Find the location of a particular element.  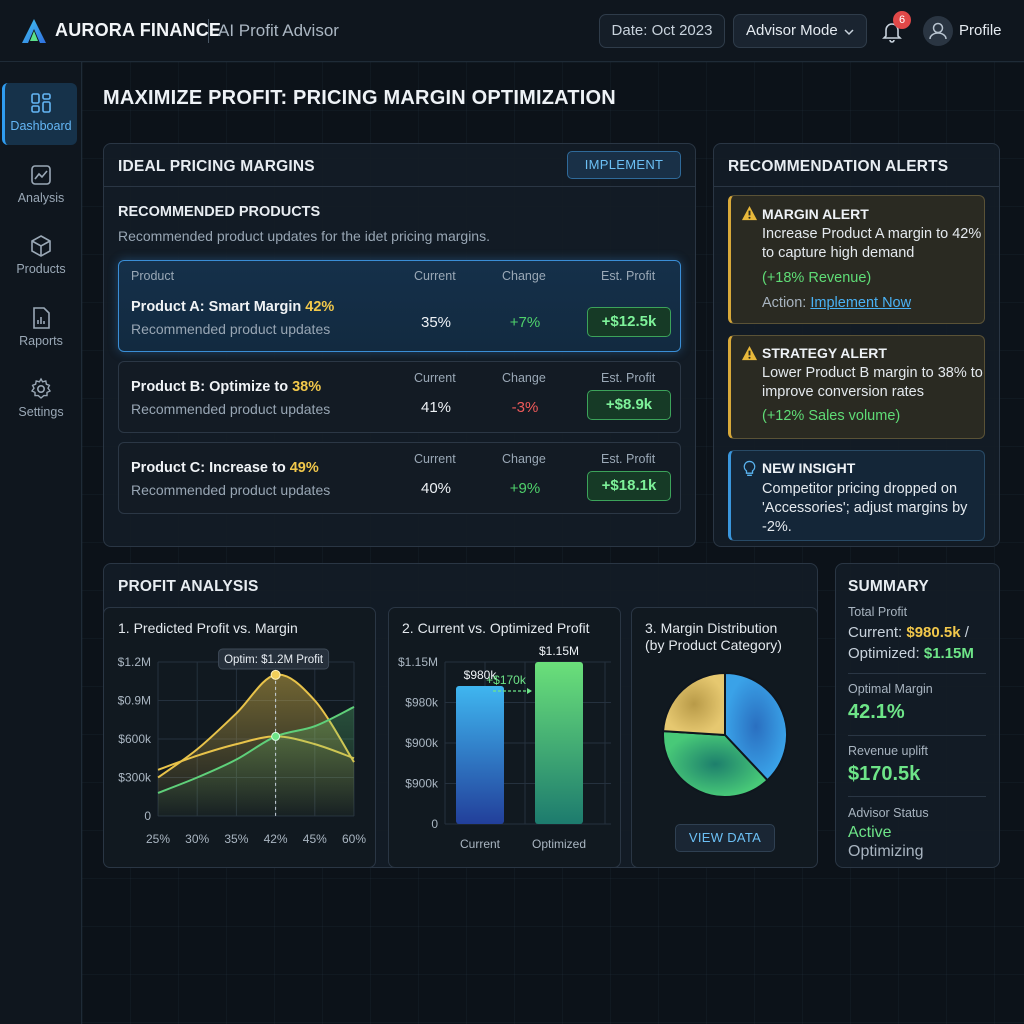

current-margin: 35% is located at coordinates (436, 322).